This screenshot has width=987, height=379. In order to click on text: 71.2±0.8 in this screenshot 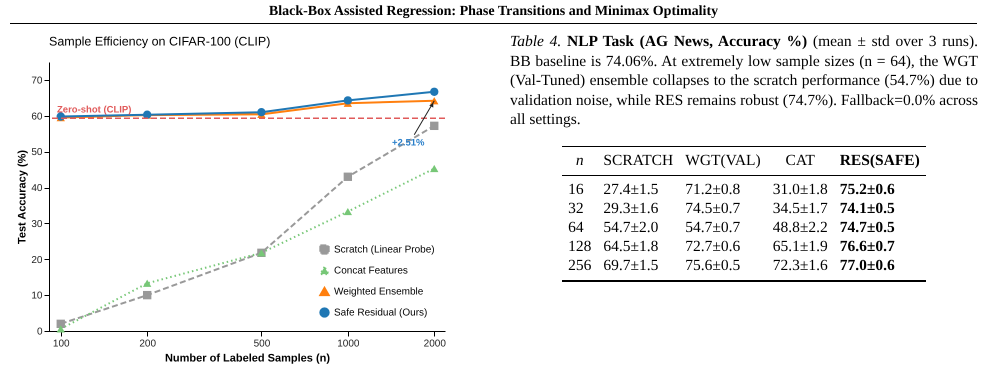, I will do `click(713, 189)`.